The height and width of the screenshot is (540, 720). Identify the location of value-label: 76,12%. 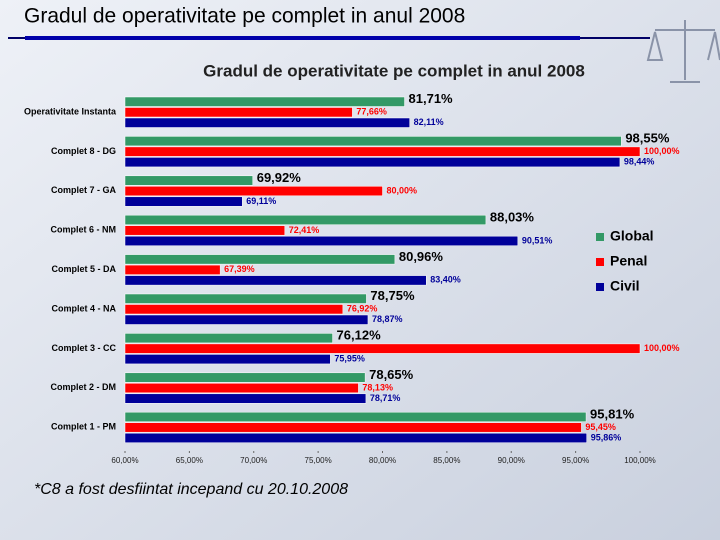
(359, 335).